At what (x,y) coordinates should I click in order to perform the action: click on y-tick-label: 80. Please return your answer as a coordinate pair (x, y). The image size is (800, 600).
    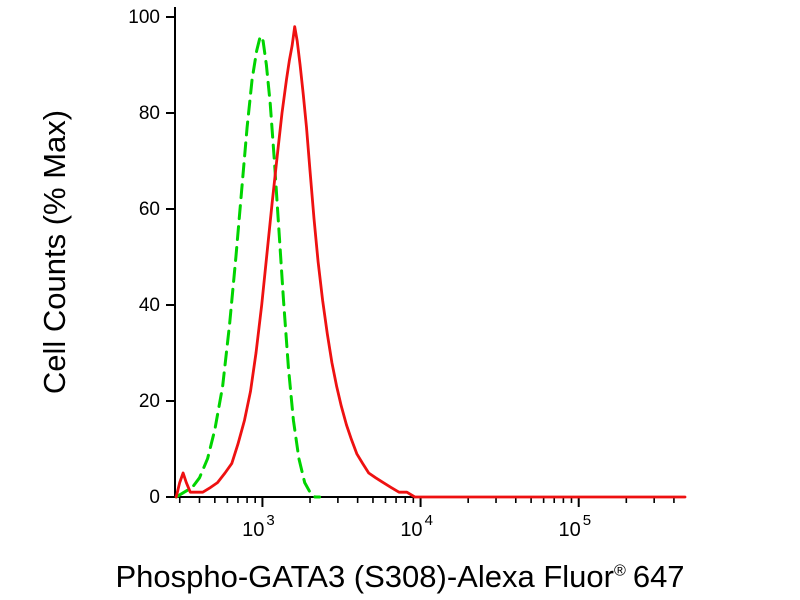
    Looking at the image, I should click on (149, 113).